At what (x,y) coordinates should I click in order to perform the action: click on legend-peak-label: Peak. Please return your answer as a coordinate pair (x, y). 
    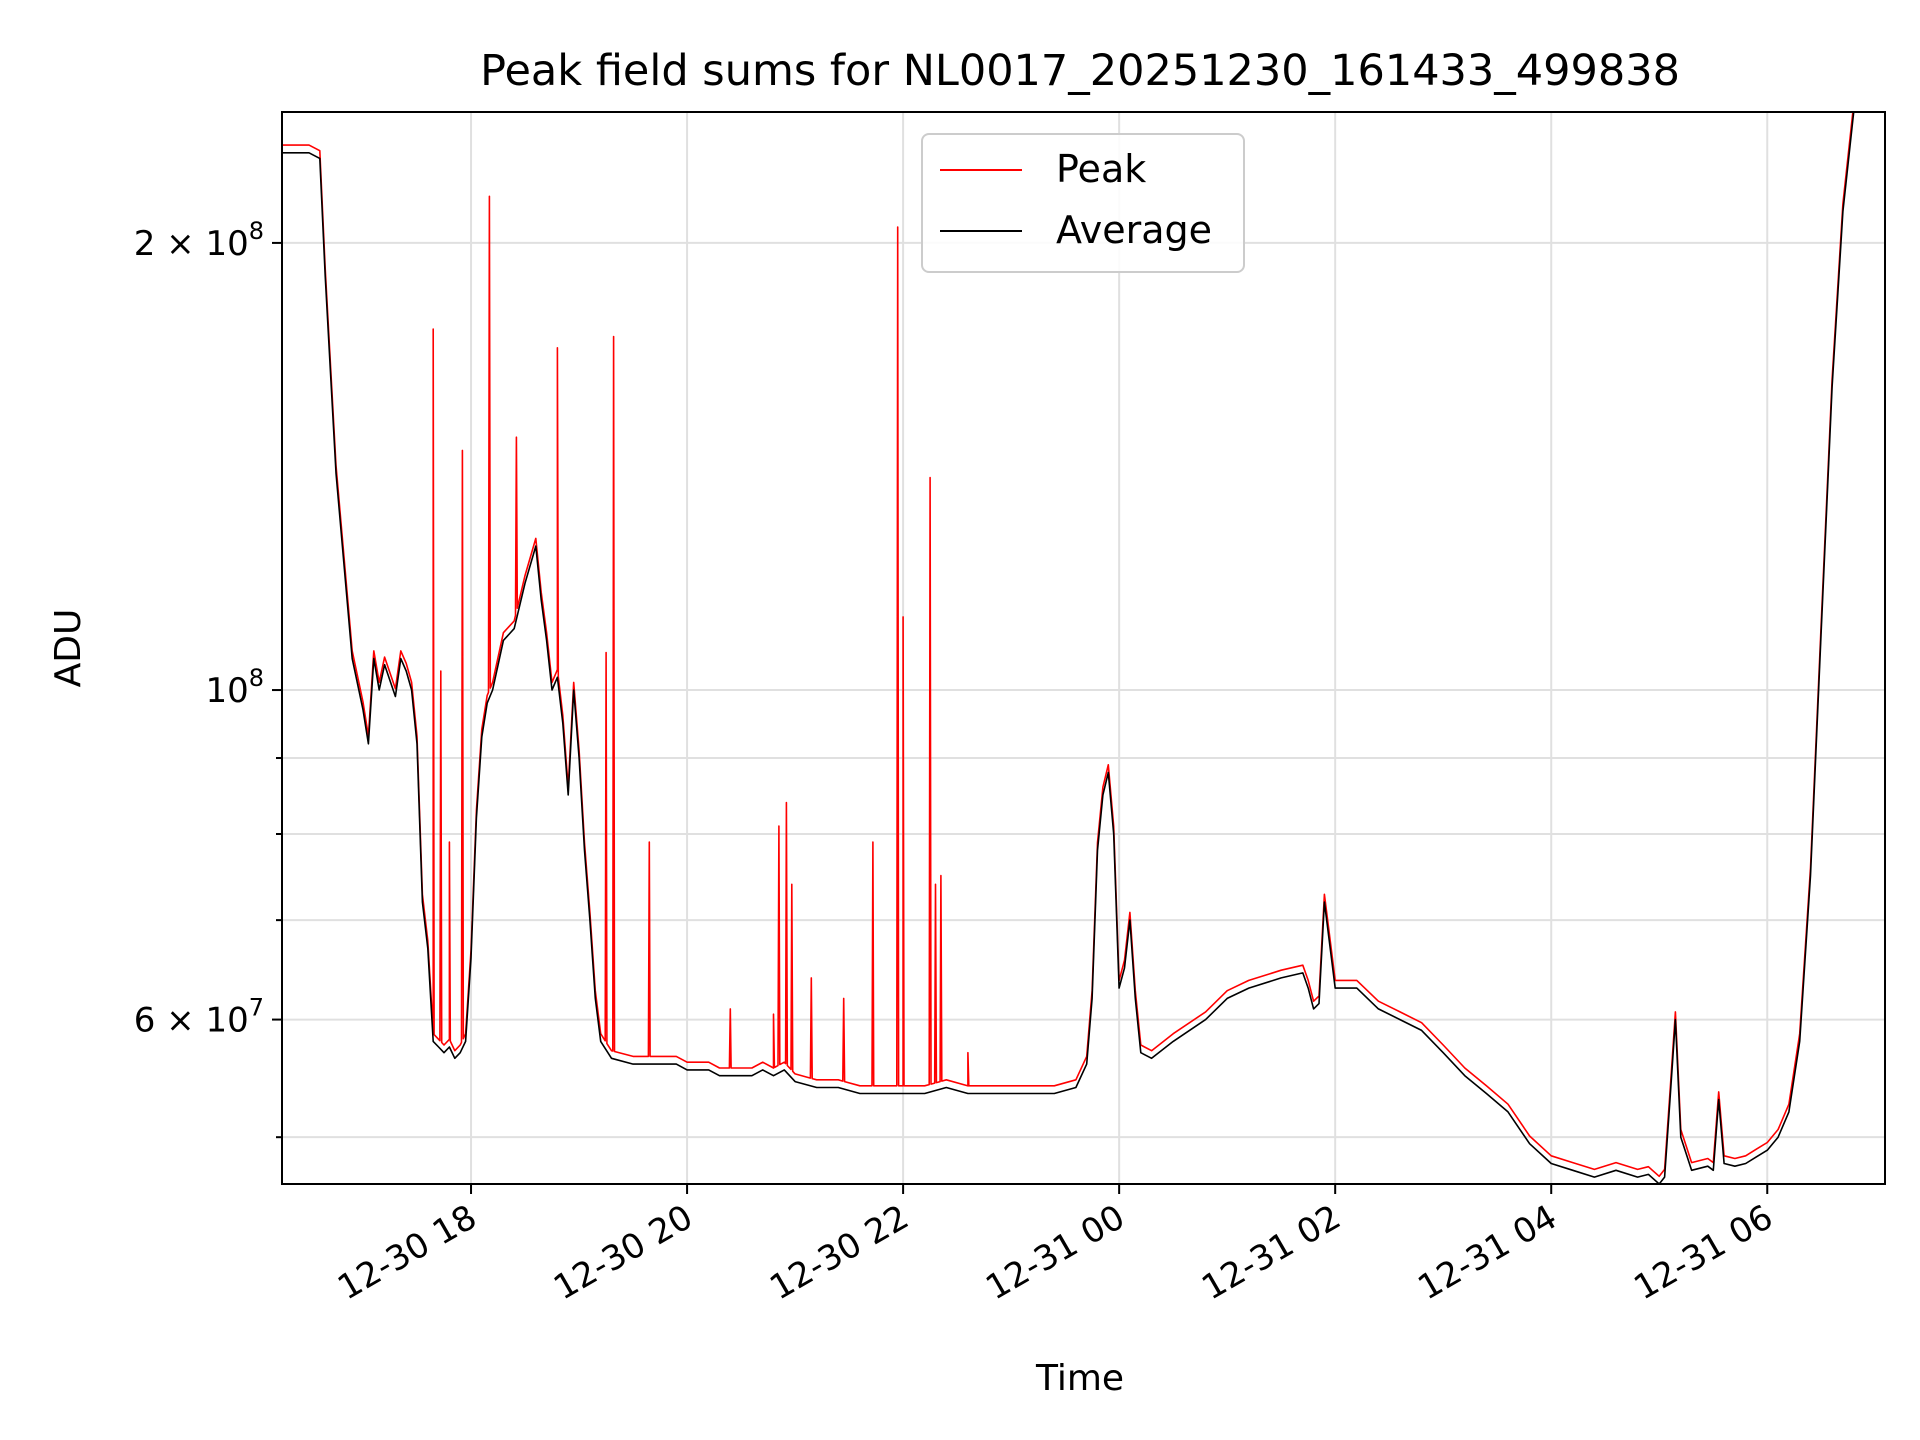
    Looking at the image, I should click on (1101, 169).